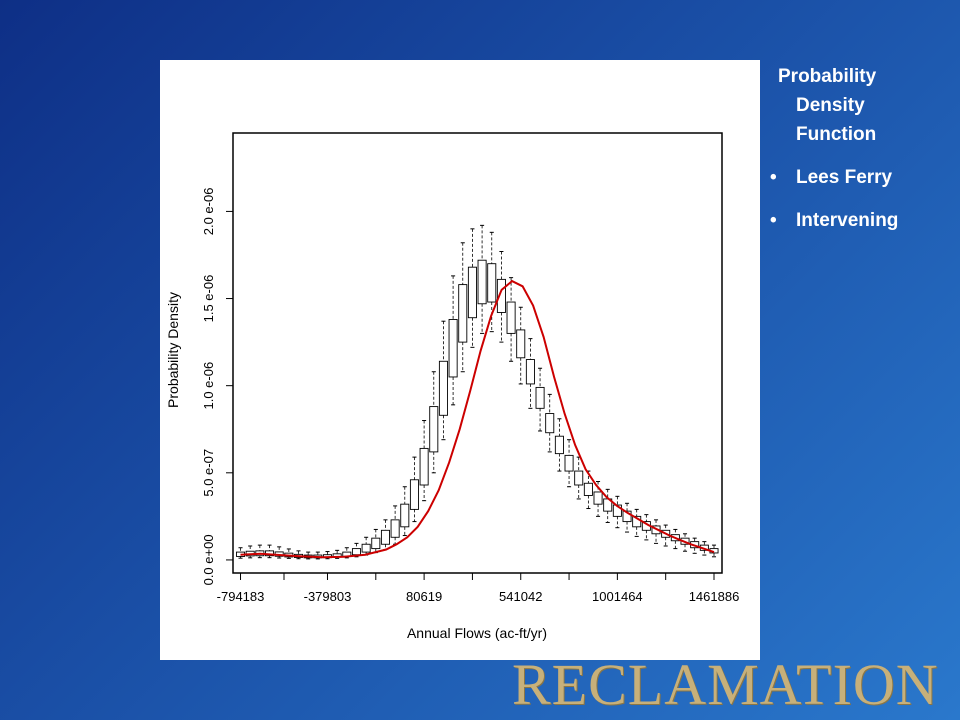  I want to click on y-tick-label: 5.0 e-07, so click(208, 473).